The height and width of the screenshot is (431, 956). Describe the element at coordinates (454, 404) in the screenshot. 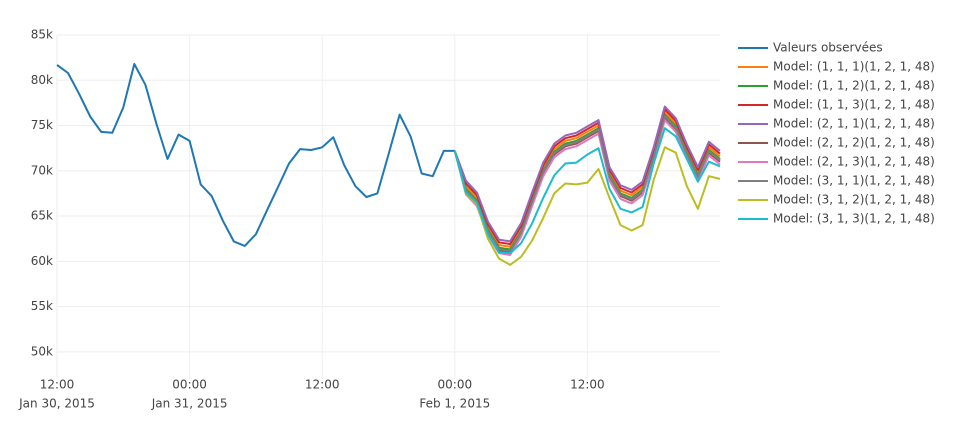

I see `x-tick-date: Feb 1, 2015` at that location.